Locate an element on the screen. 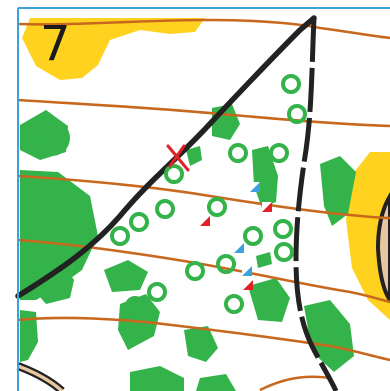 The image size is (390, 391). path-bottom-left-fill is located at coordinates (40, 377).